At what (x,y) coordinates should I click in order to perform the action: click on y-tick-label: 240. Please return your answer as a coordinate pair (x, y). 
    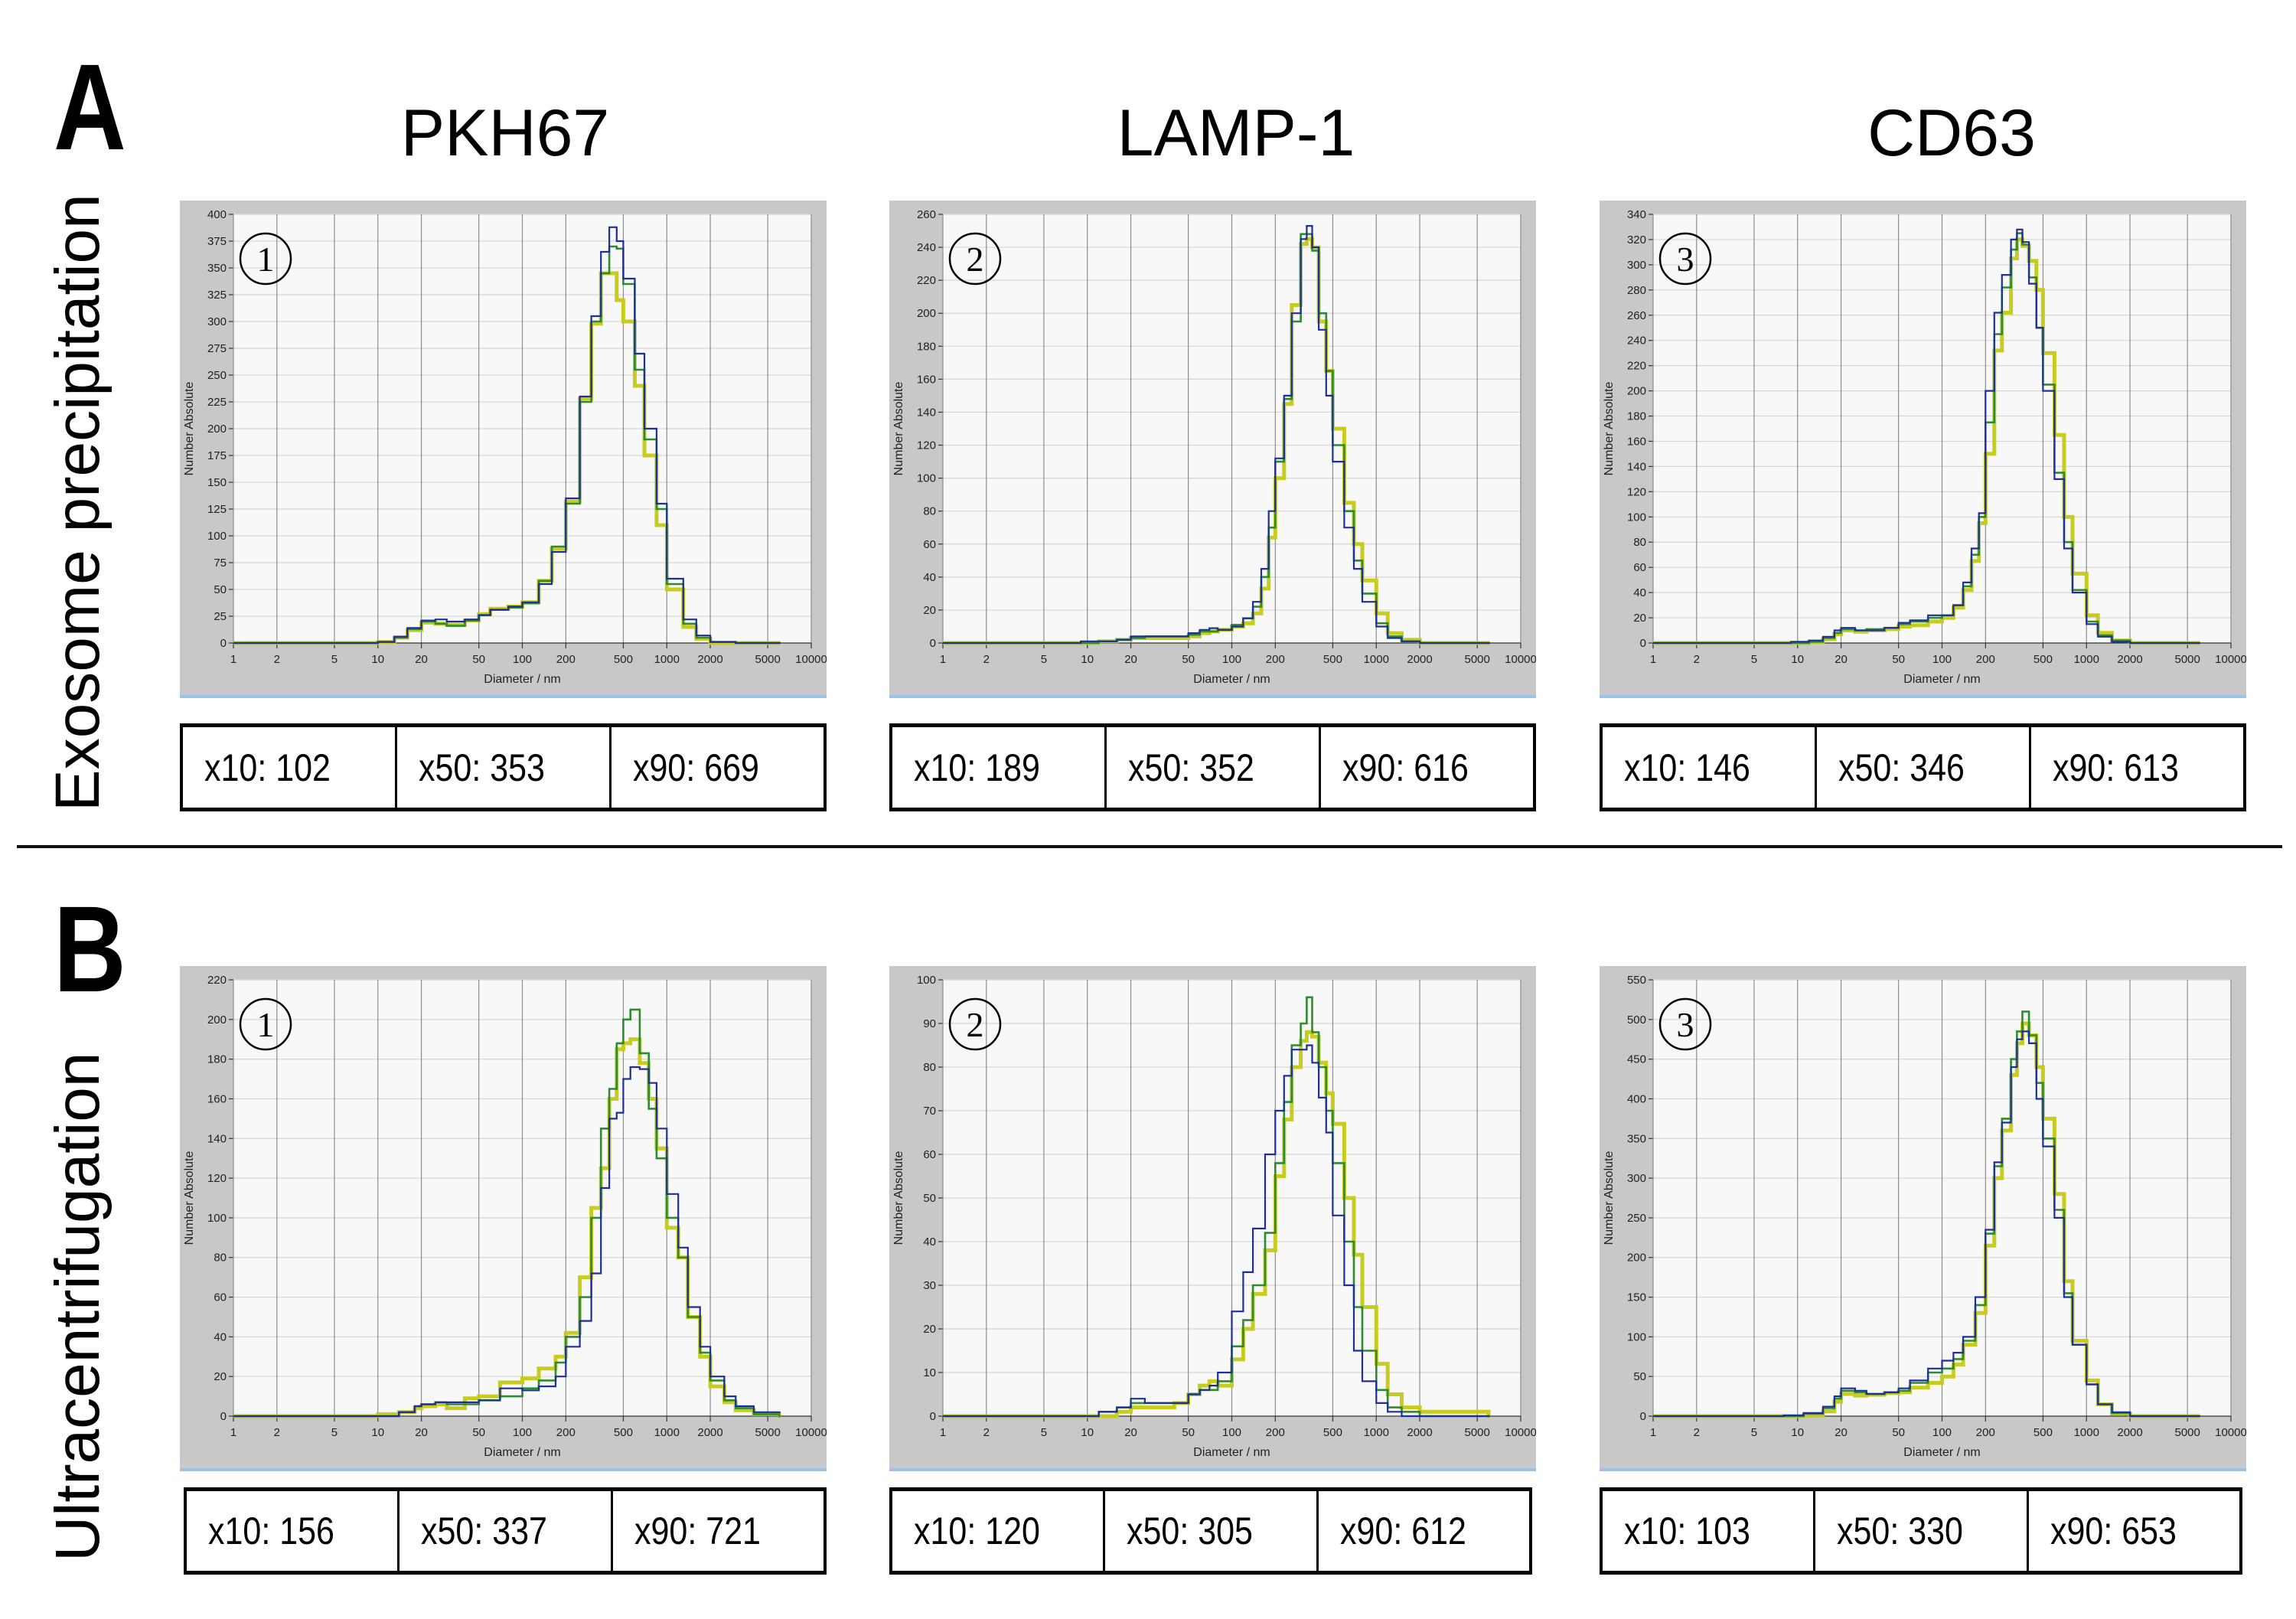
    Looking at the image, I should click on (926, 247).